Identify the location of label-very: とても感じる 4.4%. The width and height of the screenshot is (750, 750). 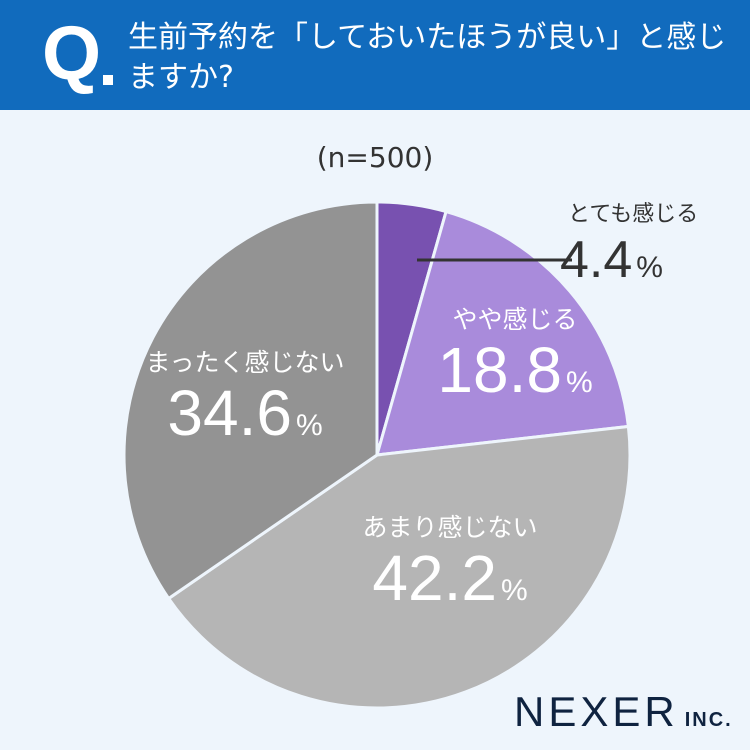
(629, 245).